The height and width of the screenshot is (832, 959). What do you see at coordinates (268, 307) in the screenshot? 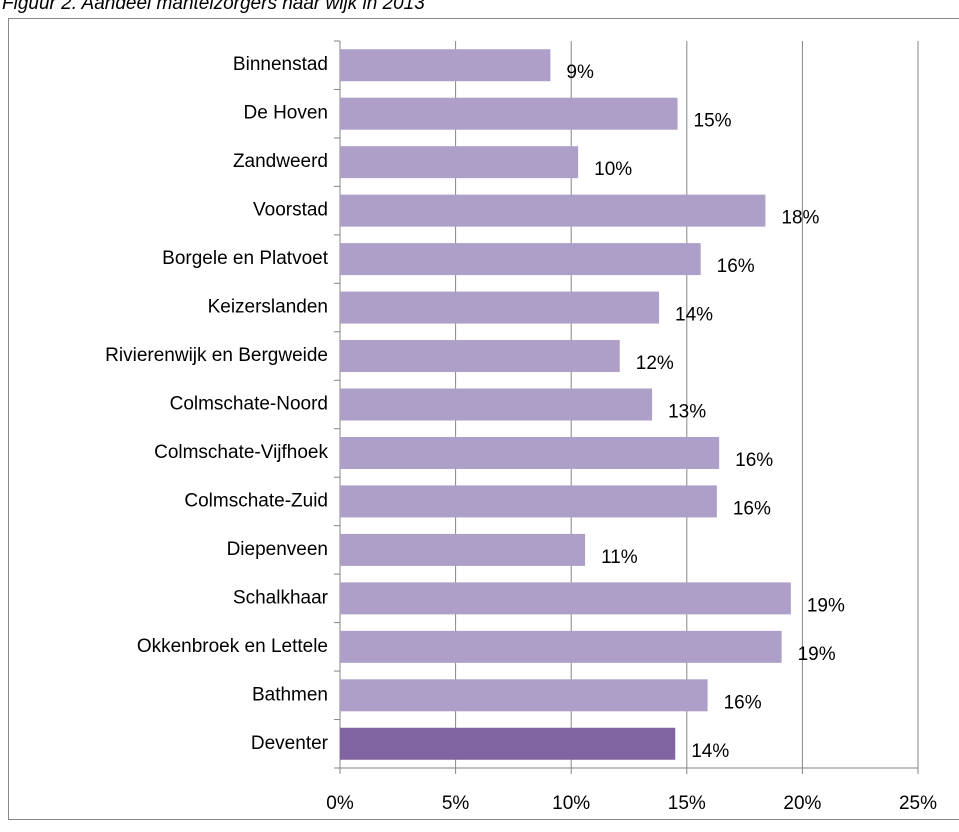
I see `y-tick-label: Keizerslanden` at bounding box center [268, 307].